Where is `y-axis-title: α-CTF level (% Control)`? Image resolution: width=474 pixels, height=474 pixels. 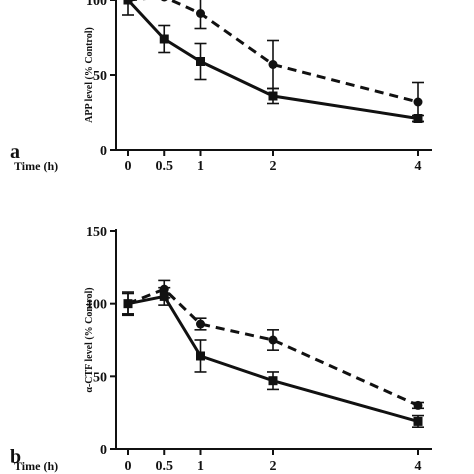 y-axis-title: α-CTF level (% Control) is located at coordinates (89, 339).